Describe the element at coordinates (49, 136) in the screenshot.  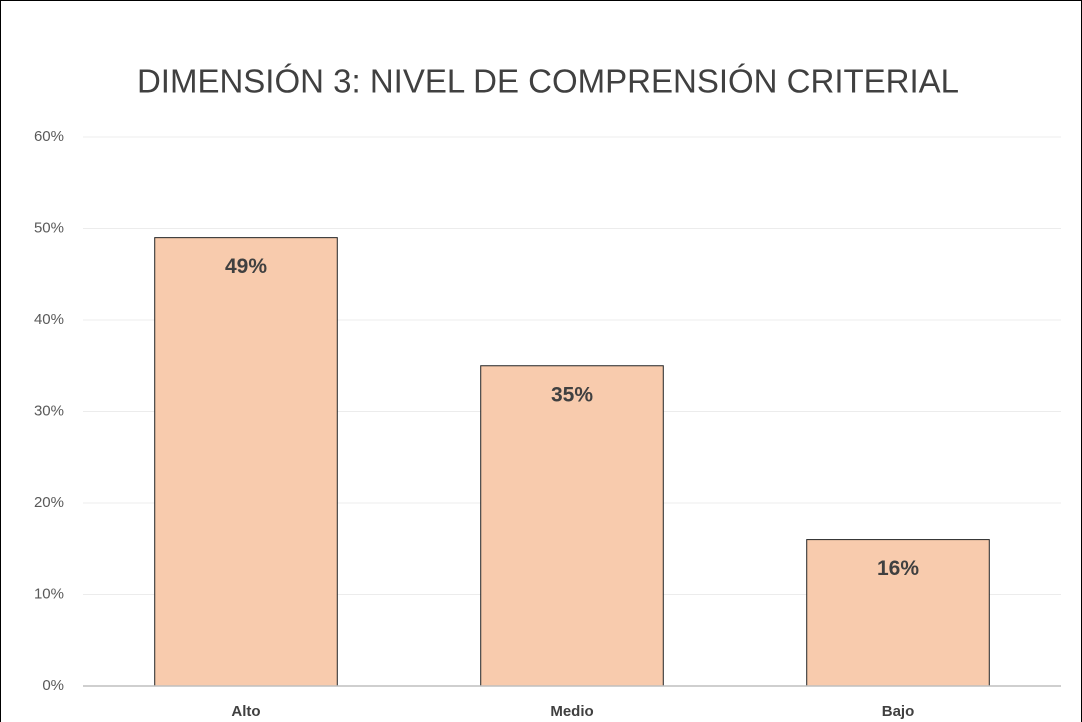
I see `y-tick-label: 60%` at that location.